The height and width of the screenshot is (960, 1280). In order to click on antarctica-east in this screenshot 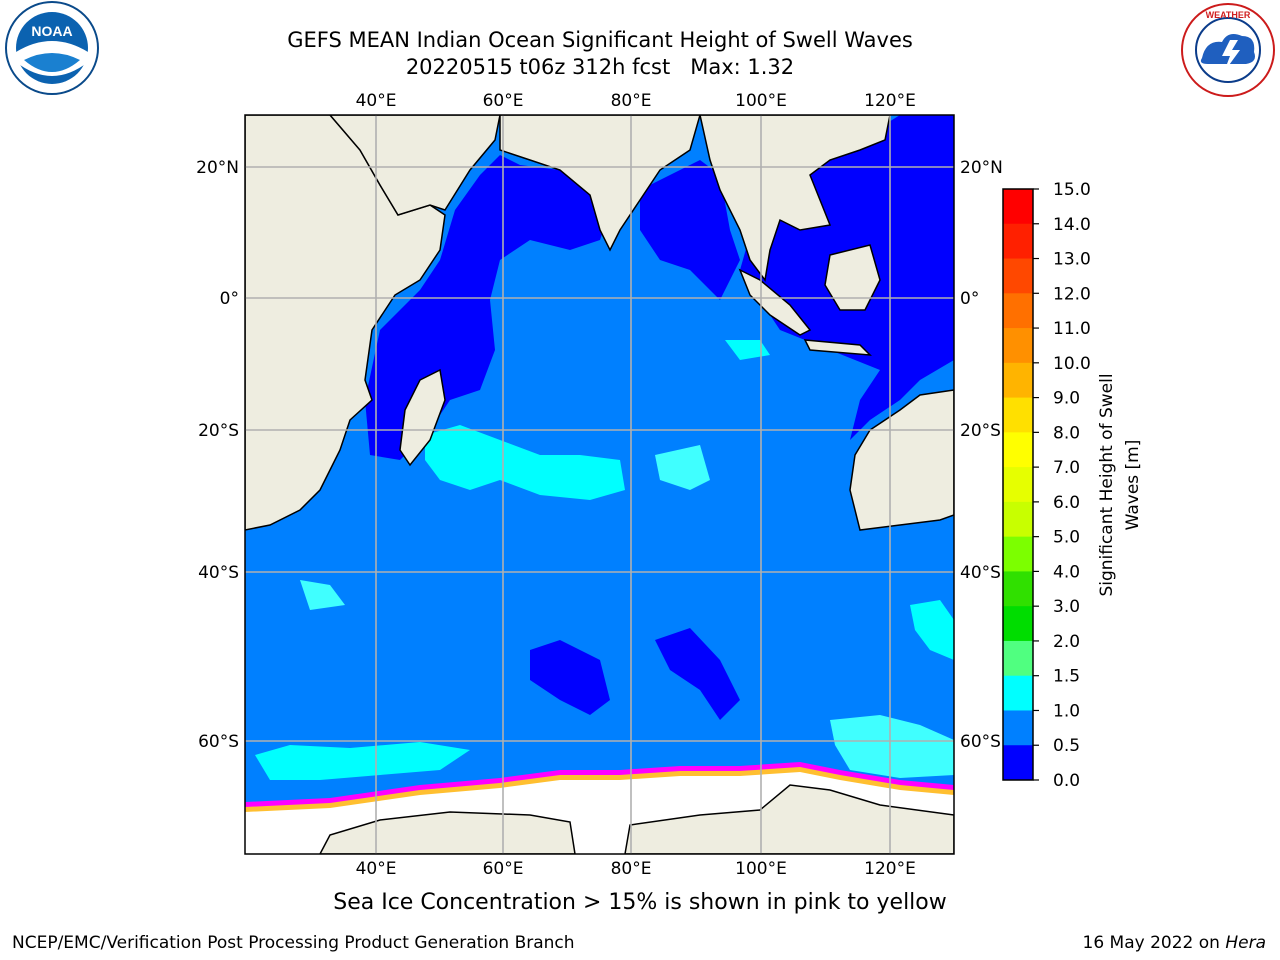, I will do `click(789, 819)`.